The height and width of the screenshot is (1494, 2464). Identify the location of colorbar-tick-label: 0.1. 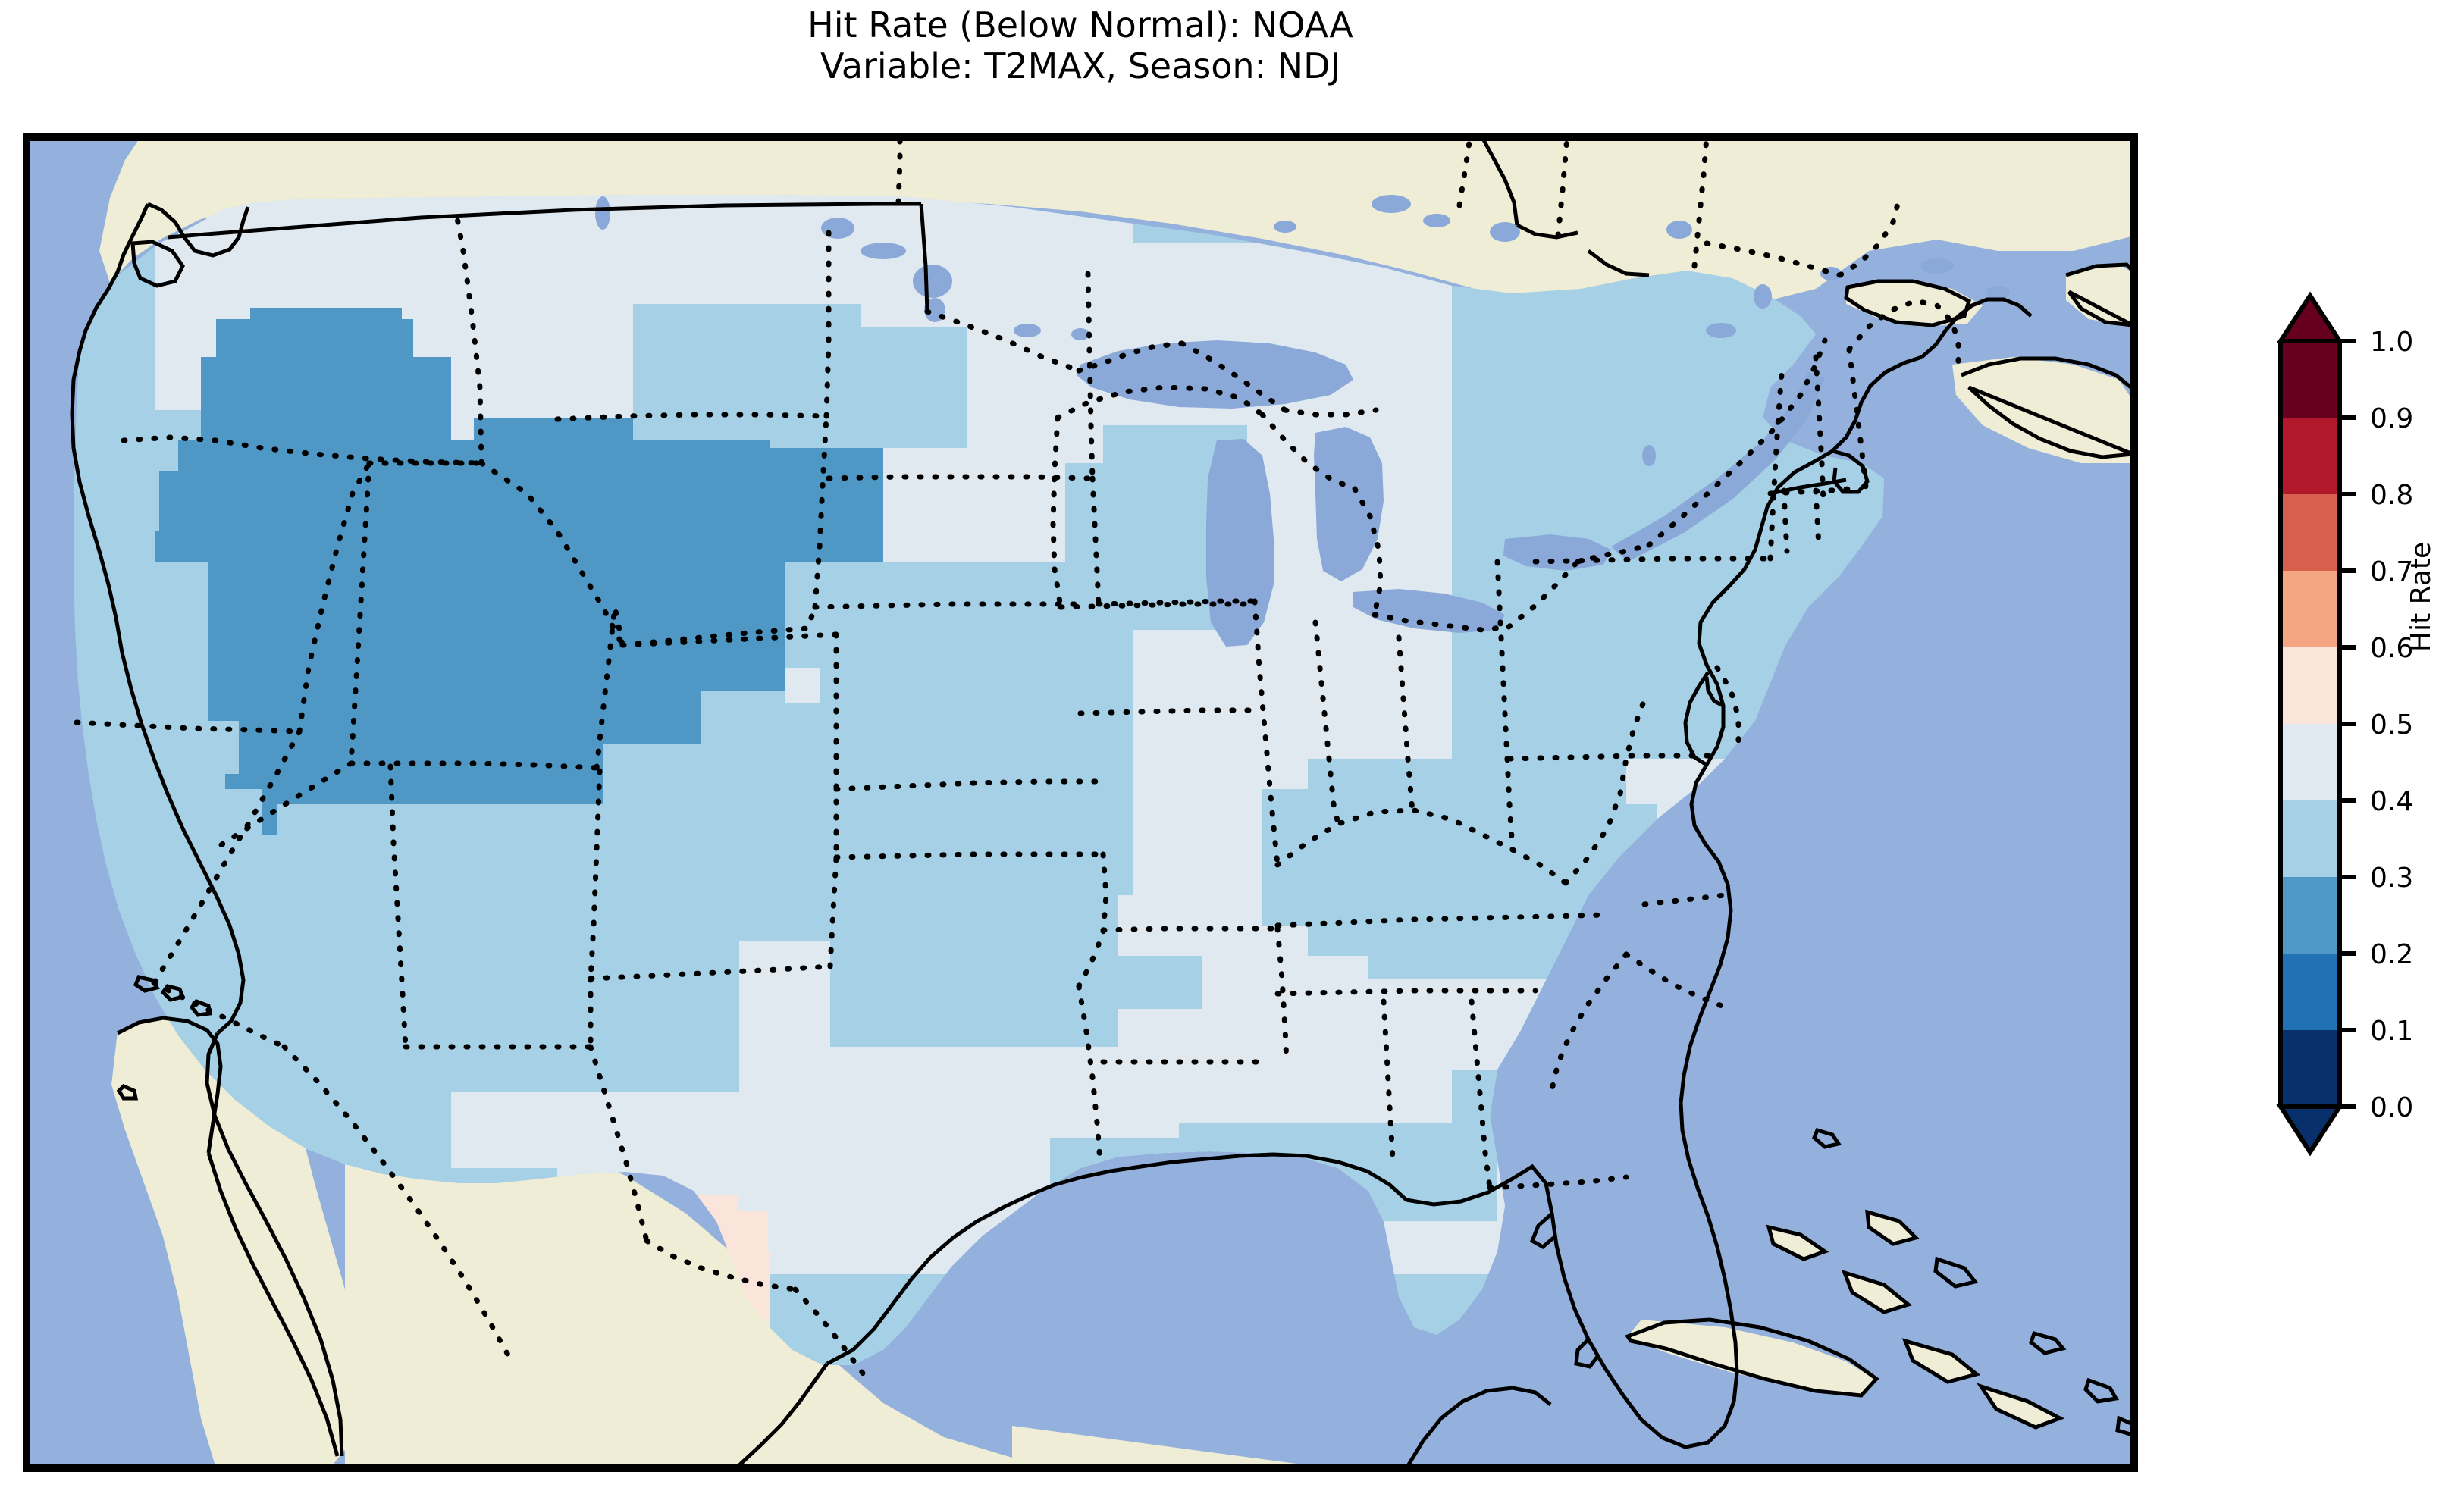
(2391, 1031).